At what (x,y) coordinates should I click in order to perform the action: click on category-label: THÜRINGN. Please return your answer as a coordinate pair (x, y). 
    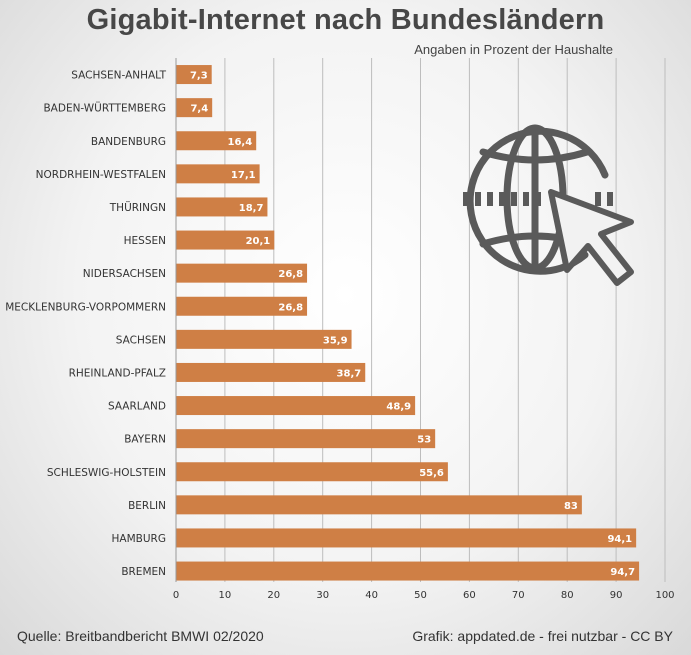
    Looking at the image, I should click on (137, 207).